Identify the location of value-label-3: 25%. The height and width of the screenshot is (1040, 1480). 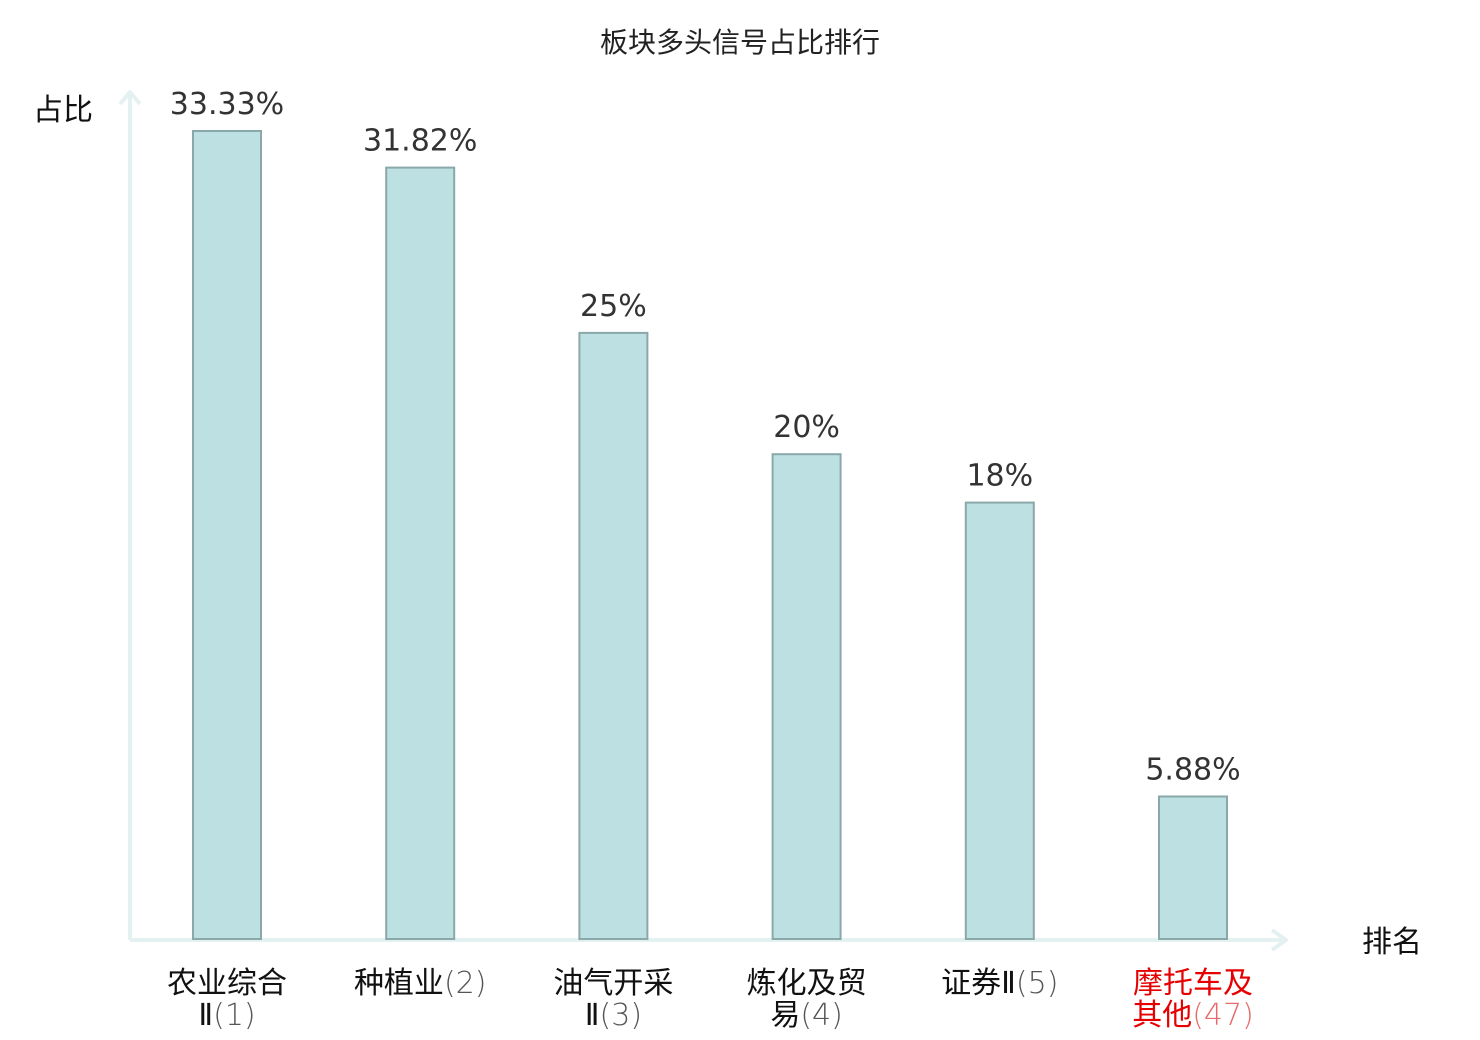
(613, 306).